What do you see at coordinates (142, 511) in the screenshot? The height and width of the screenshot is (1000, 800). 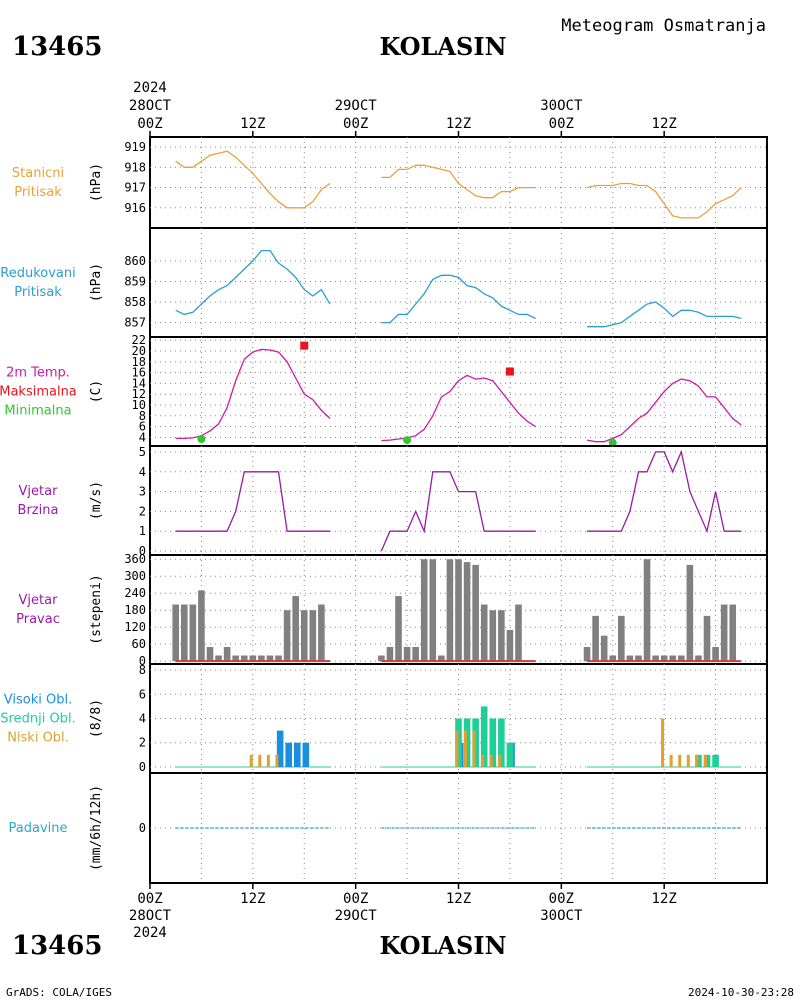 I see `y-tick-label: 2` at bounding box center [142, 511].